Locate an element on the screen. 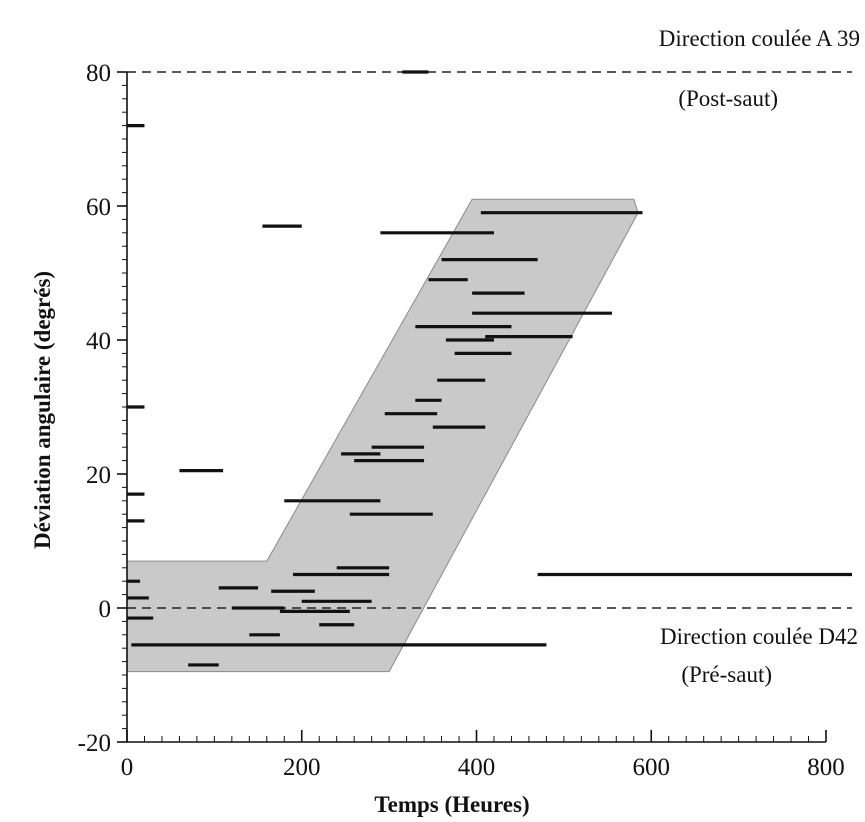 The width and height of the screenshot is (865, 822). x-tick-label: 600 is located at coordinates (652, 767).